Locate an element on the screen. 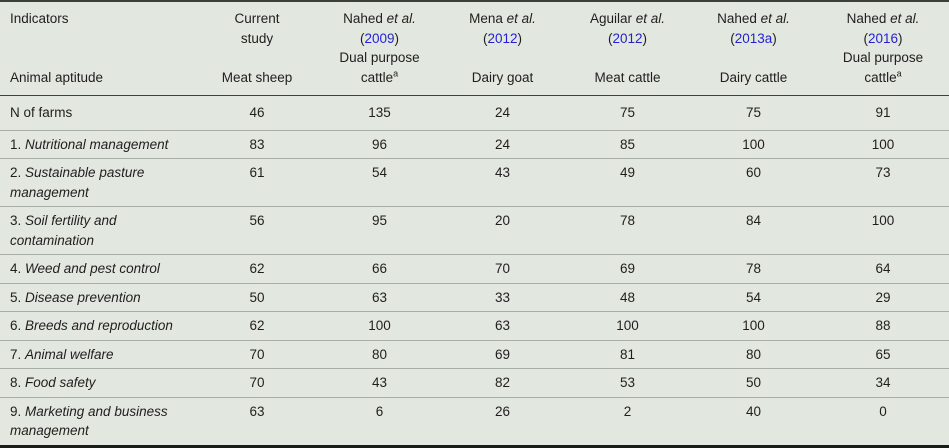 This screenshot has height=448, width=949. value-cell: 49 is located at coordinates (627, 182).